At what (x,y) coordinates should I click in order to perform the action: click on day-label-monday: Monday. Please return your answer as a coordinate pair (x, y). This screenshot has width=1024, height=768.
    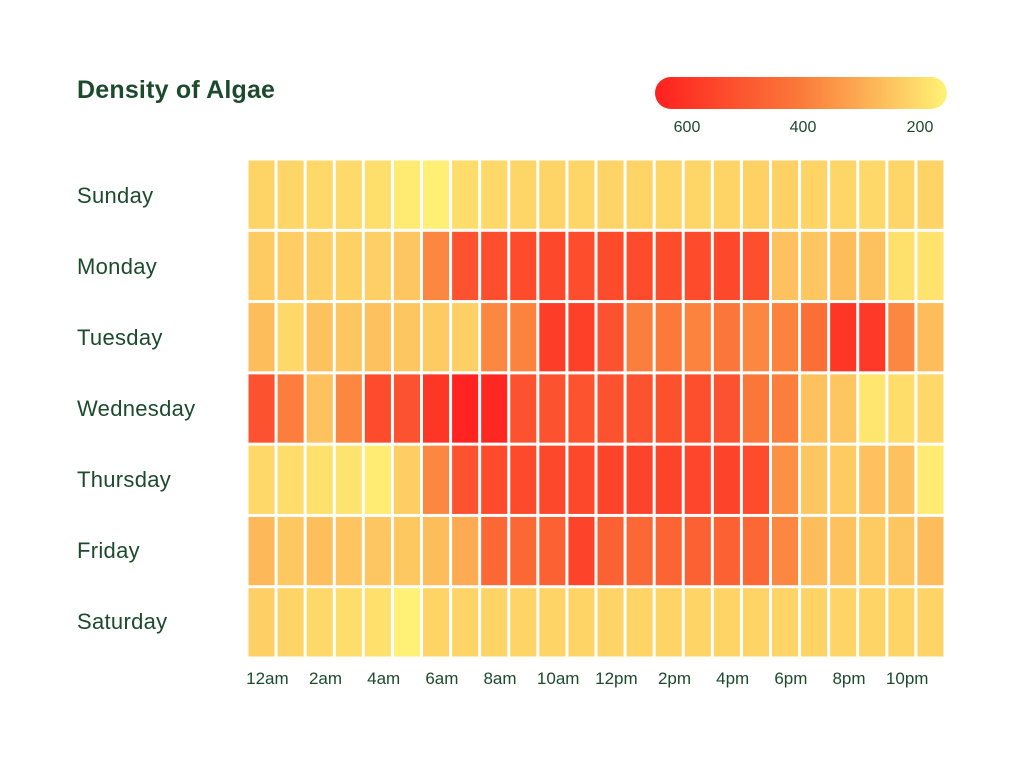
    Looking at the image, I should click on (117, 266).